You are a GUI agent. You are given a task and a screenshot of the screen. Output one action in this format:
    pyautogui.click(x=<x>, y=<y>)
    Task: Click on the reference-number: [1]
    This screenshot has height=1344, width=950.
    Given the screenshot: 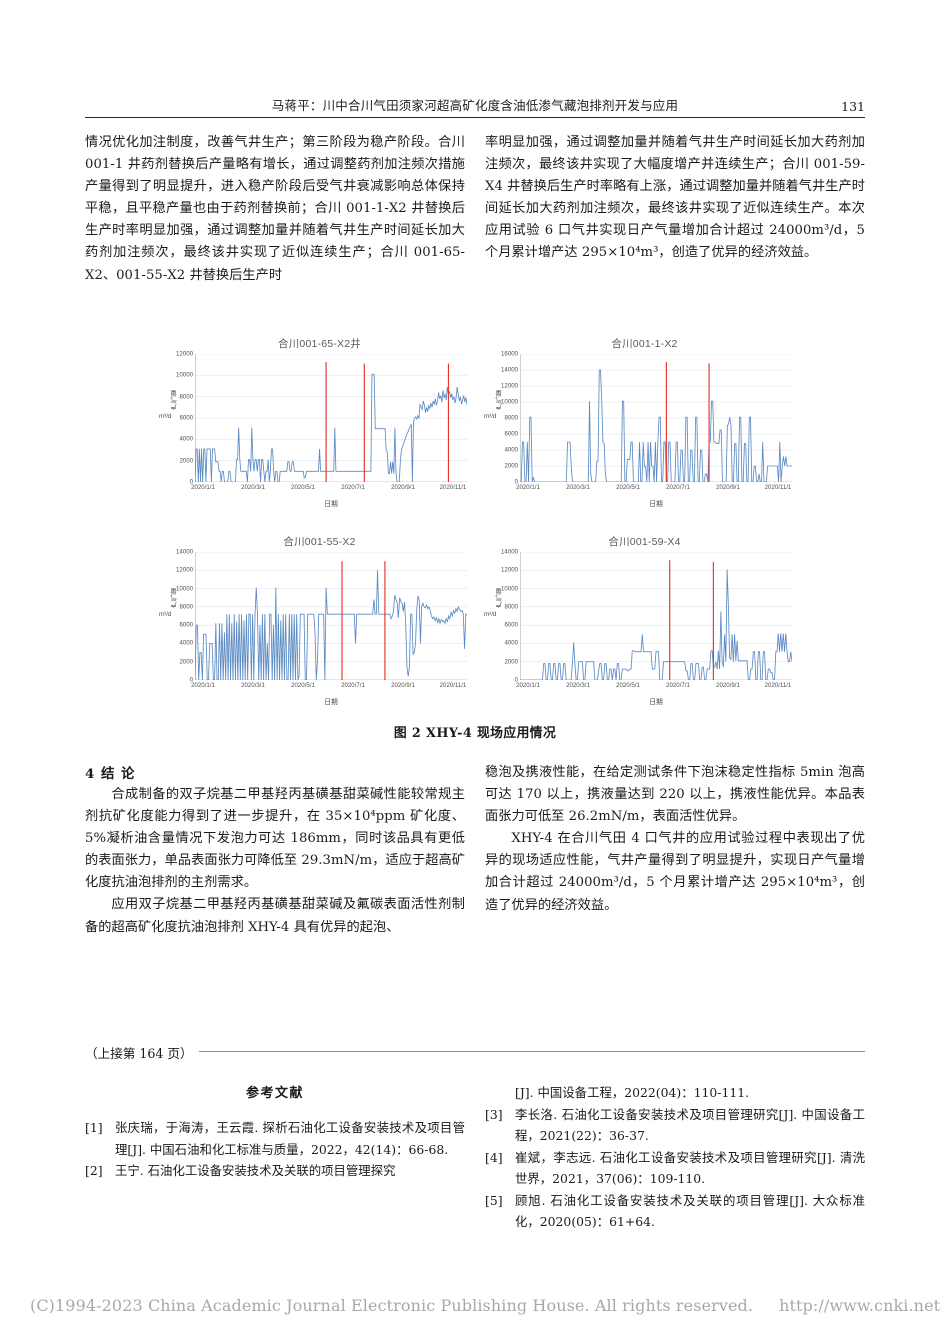 What is the action you would take?
    pyautogui.click(x=94, y=1127)
    